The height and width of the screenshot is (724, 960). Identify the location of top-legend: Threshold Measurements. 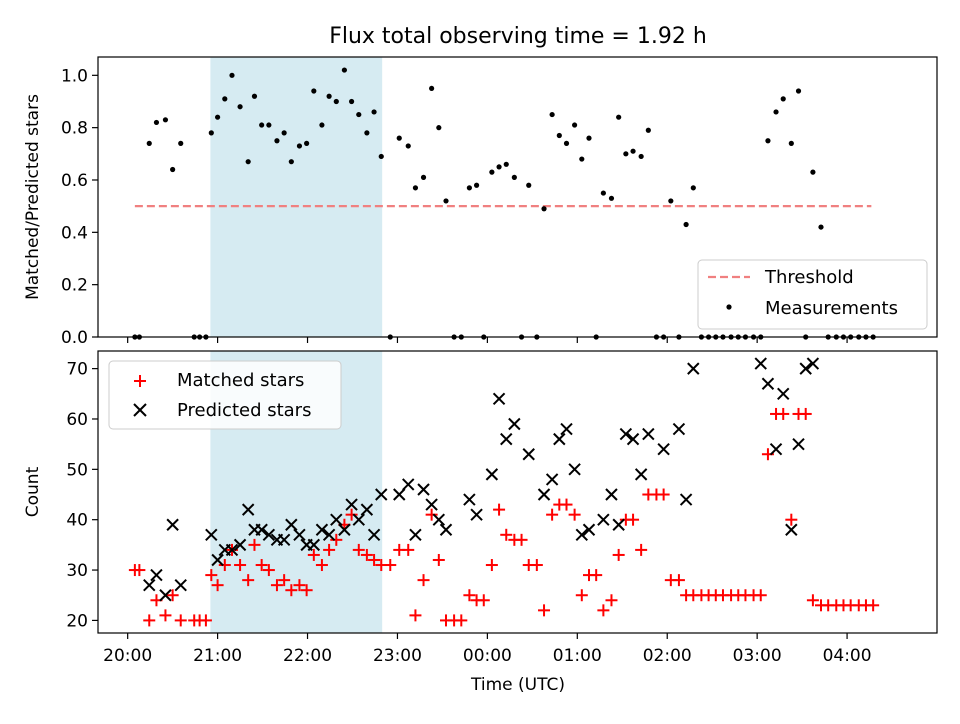
(812, 294).